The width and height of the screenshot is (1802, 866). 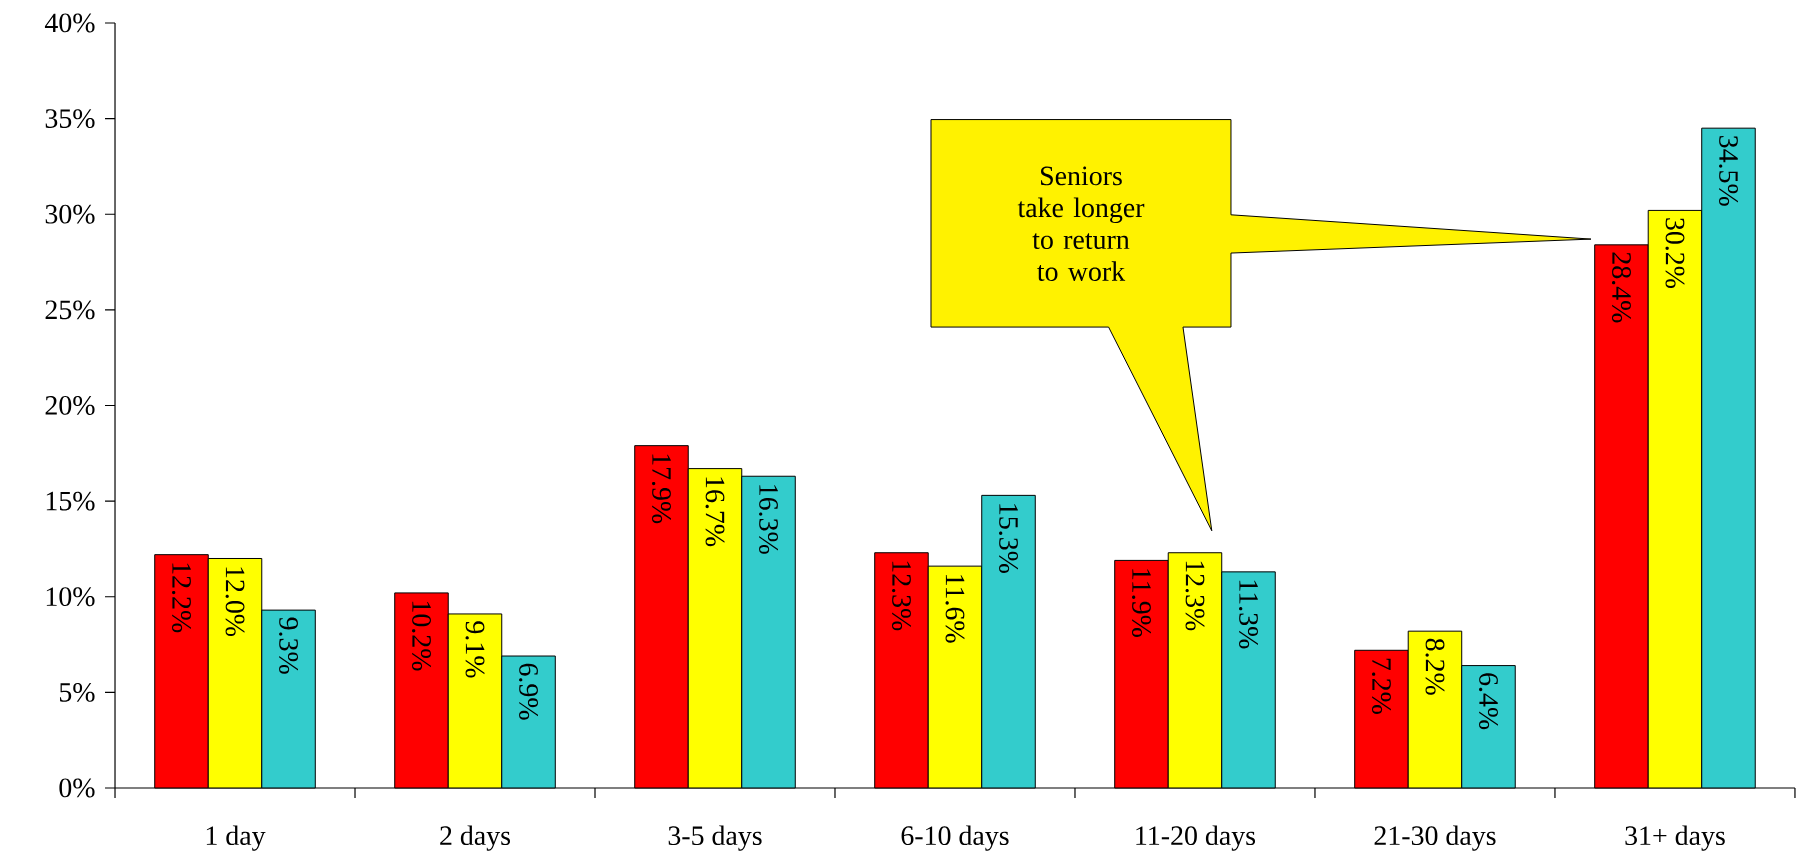 What do you see at coordinates (421, 636) in the screenshot?
I see `data-label: 10.2%` at bounding box center [421, 636].